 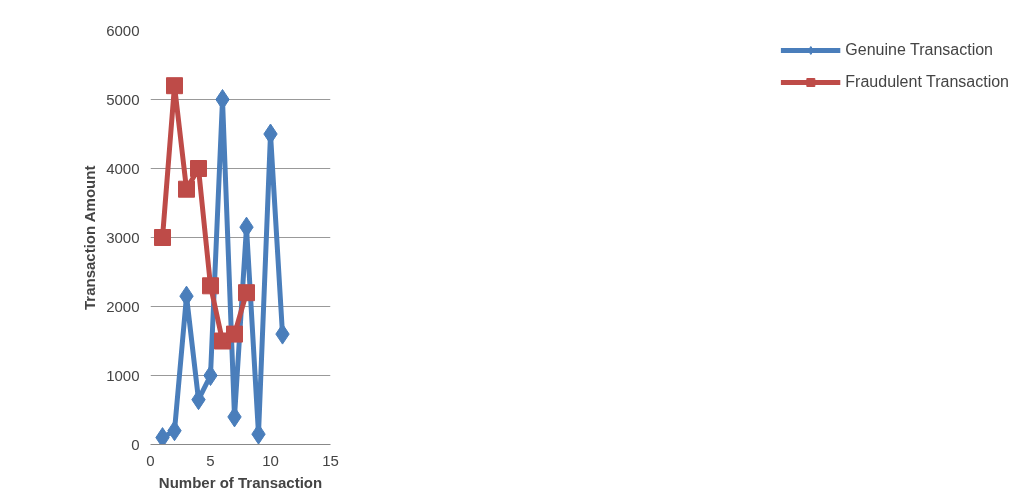 What do you see at coordinates (123, 237) in the screenshot?
I see `y-tick-label: 3000` at bounding box center [123, 237].